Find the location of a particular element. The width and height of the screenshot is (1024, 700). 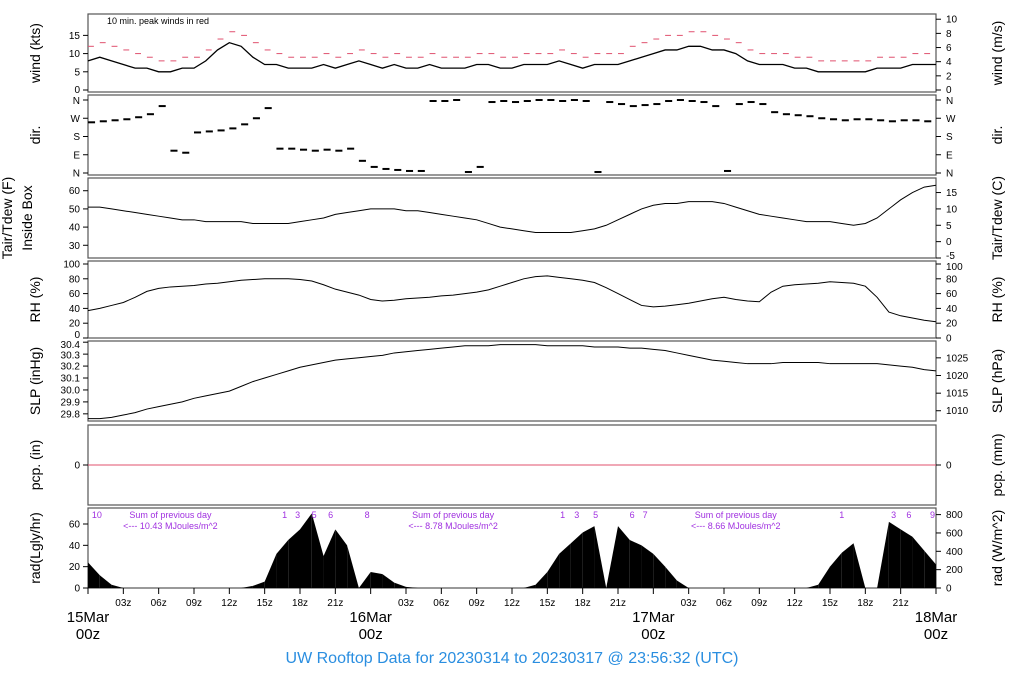

temp-right-tick-label: 5 is located at coordinates (949, 226).